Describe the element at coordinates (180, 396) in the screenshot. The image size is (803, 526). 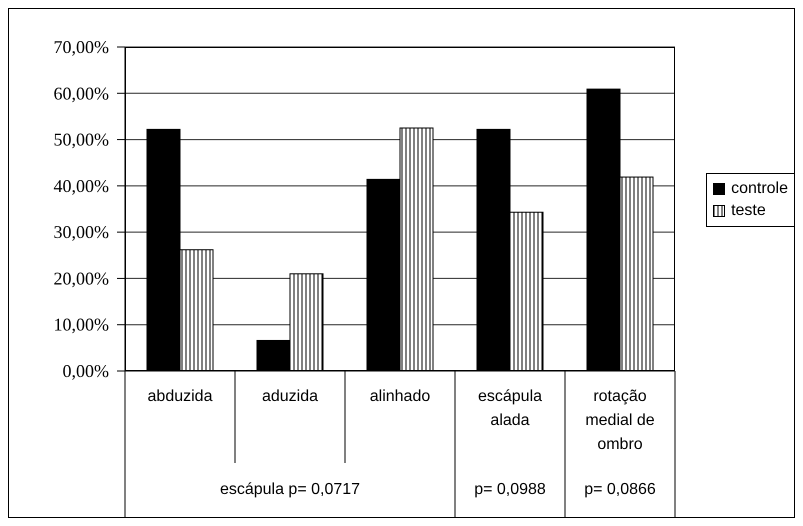
I see `x-tick-label: abduzida` at that location.